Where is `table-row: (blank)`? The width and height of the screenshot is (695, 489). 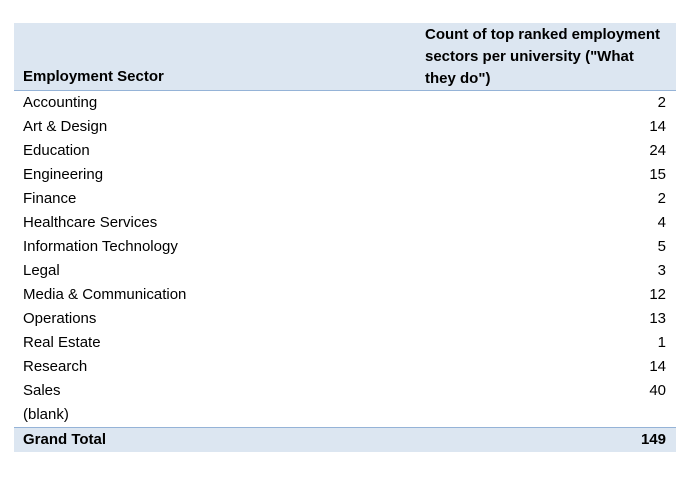
table-row: (blank) is located at coordinates (345, 415).